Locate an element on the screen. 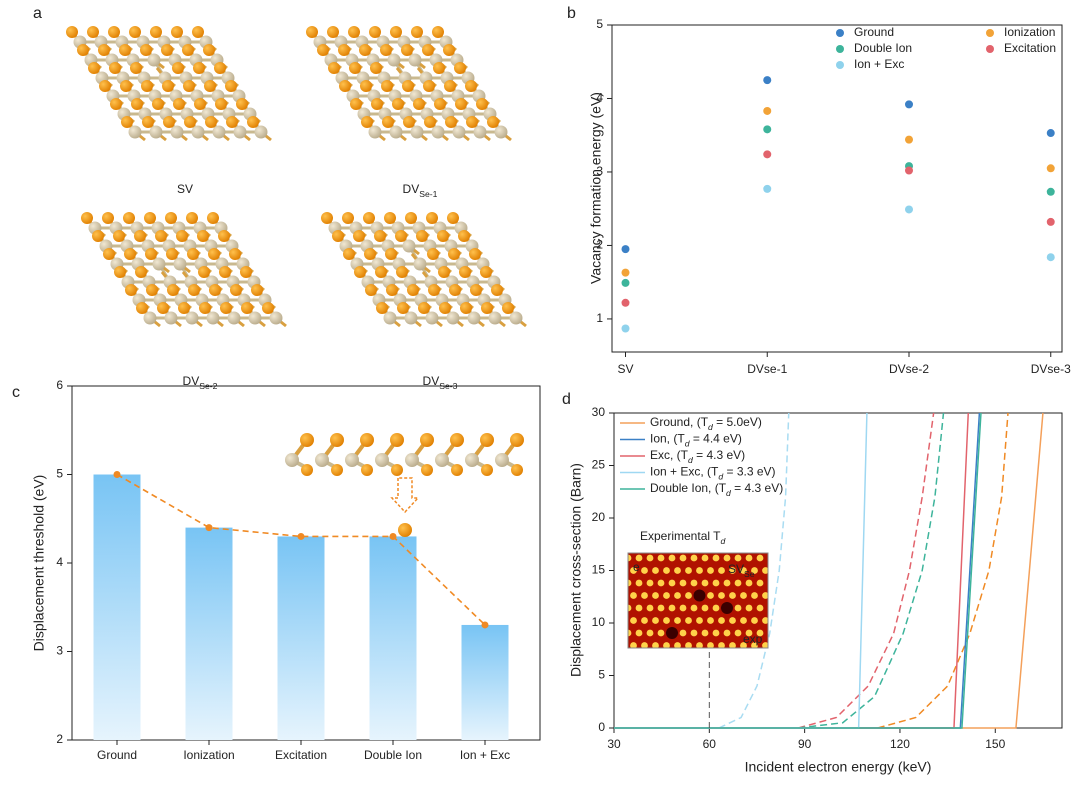 The width and height of the screenshot is (1080, 785). text-part: d is located at coordinates (723, 541).